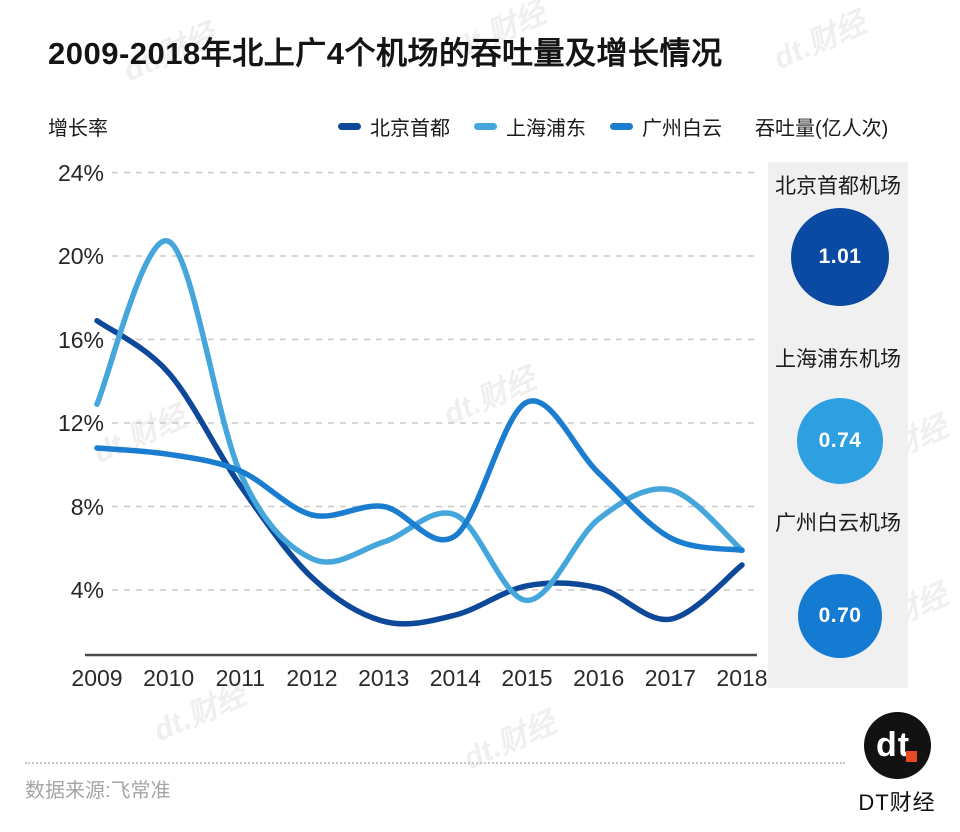 The height and width of the screenshot is (832, 960). Describe the element at coordinates (435, 763) in the screenshot. I see `footer-divider` at that location.